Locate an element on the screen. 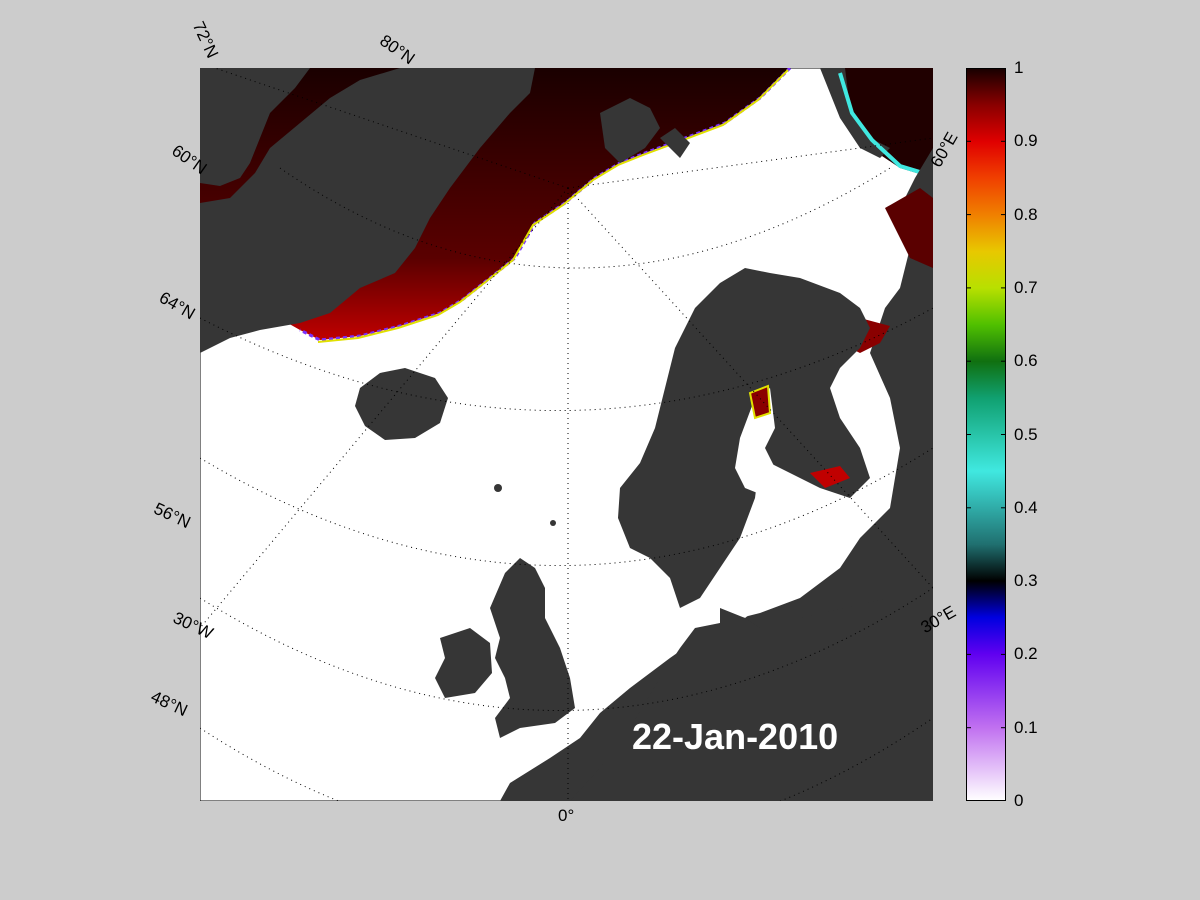  colorbar-tick-label: 0.9 is located at coordinates (1026, 141).